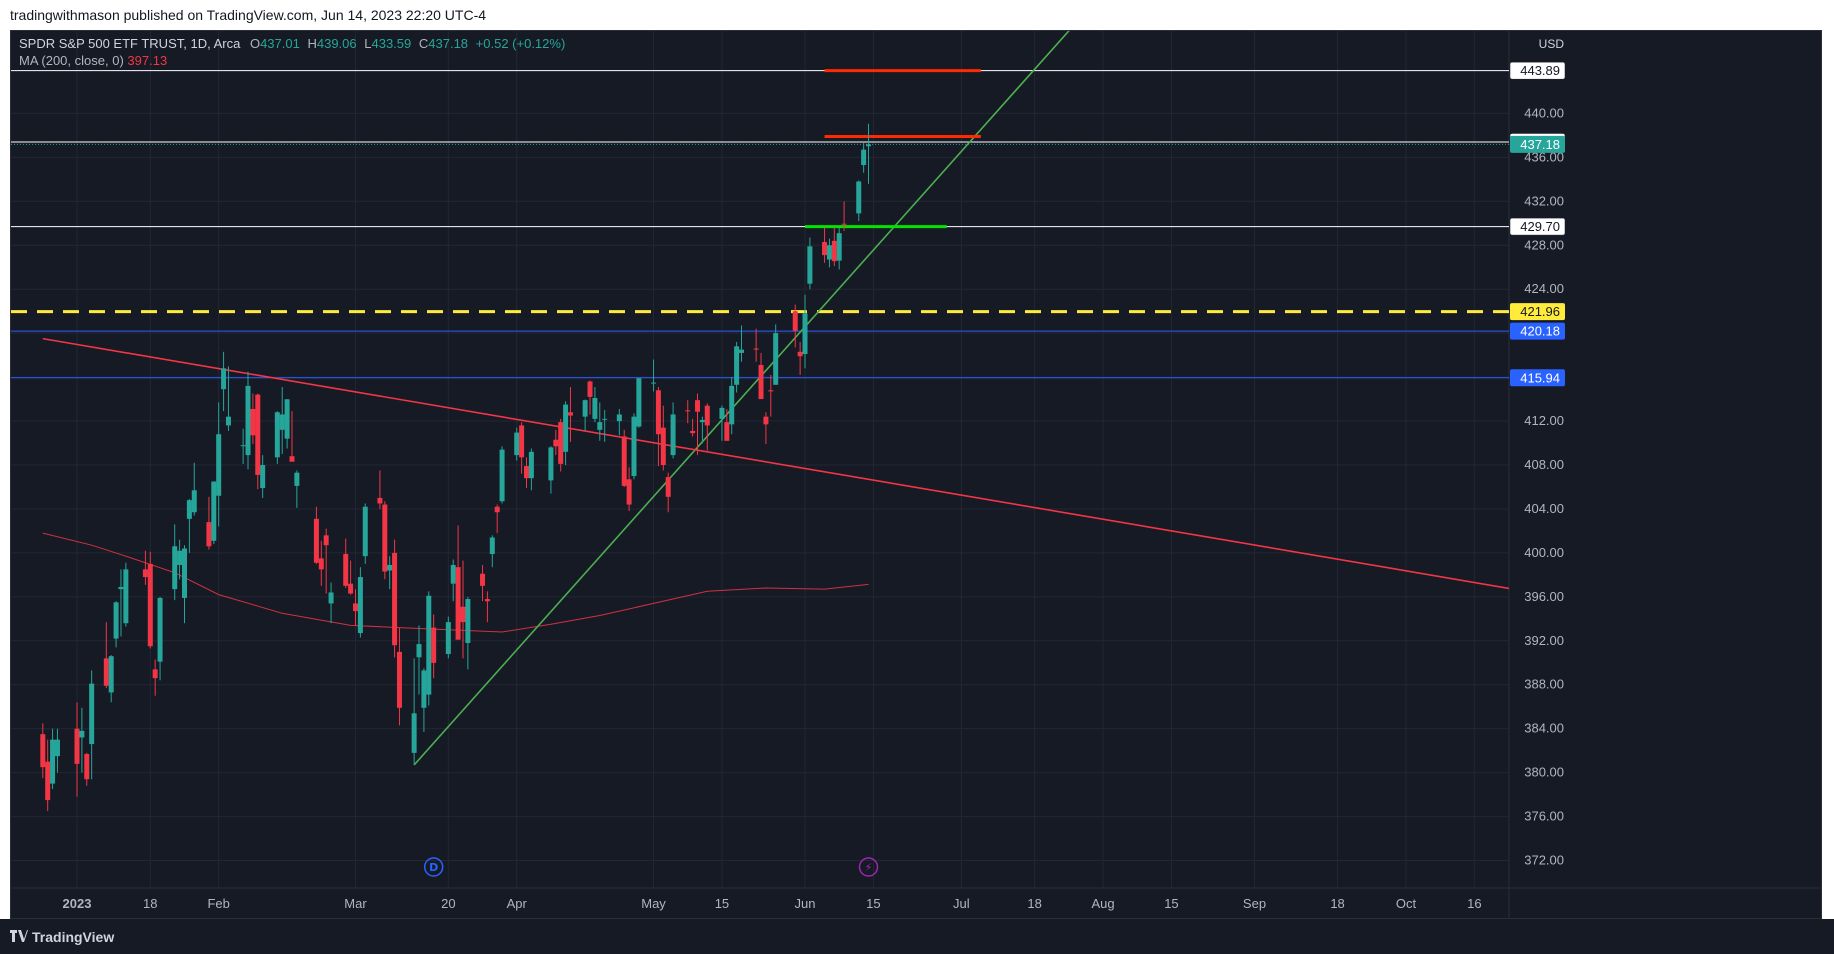  What do you see at coordinates (1406, 903) in the screenshot?
I see `x-tick-label: Oct` at bounding box center [1406, 903].